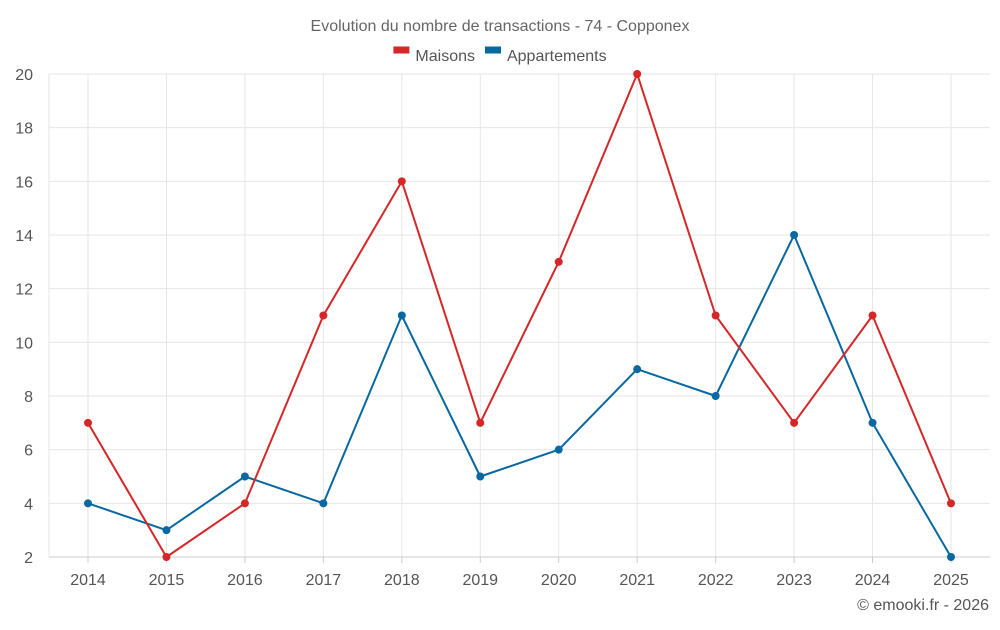 This screenshot has width=1000, height=630. Describe the element at coordinates (923, 605) in the screenshot. I see `credit-text: © emooki.fr - 2026` at that location.